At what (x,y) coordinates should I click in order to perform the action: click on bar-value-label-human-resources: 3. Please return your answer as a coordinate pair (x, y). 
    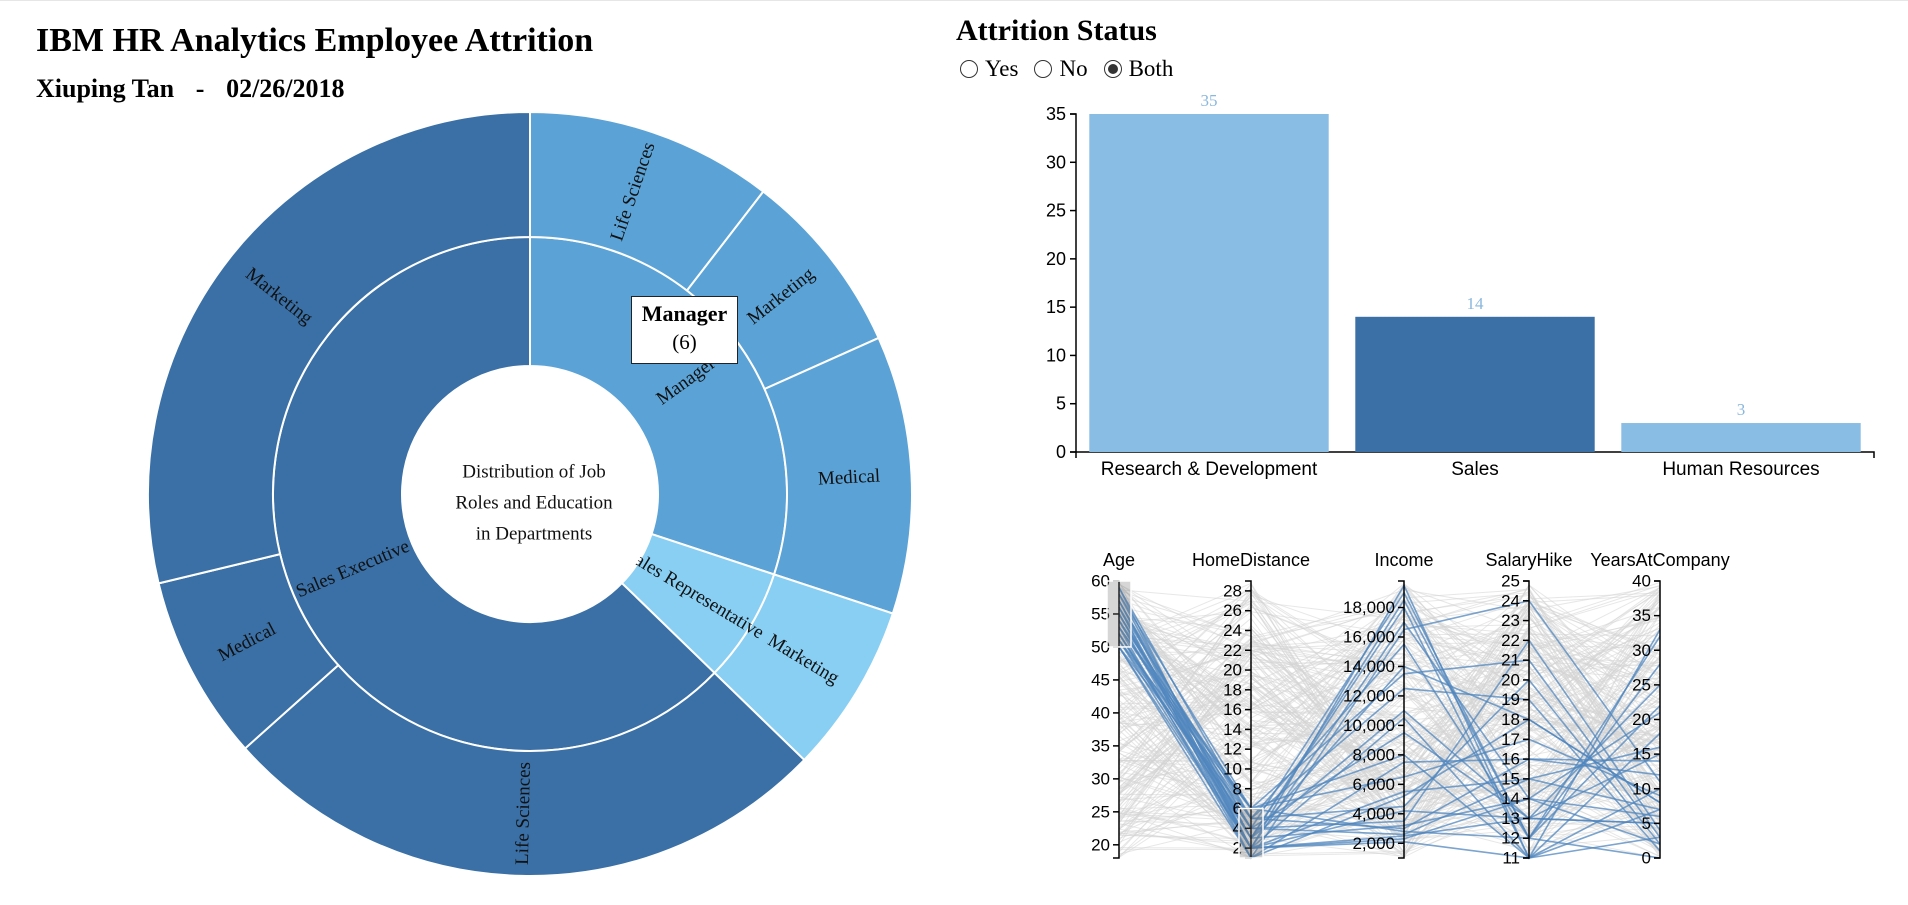
    Looking at the image, I should click on (1741, 409).